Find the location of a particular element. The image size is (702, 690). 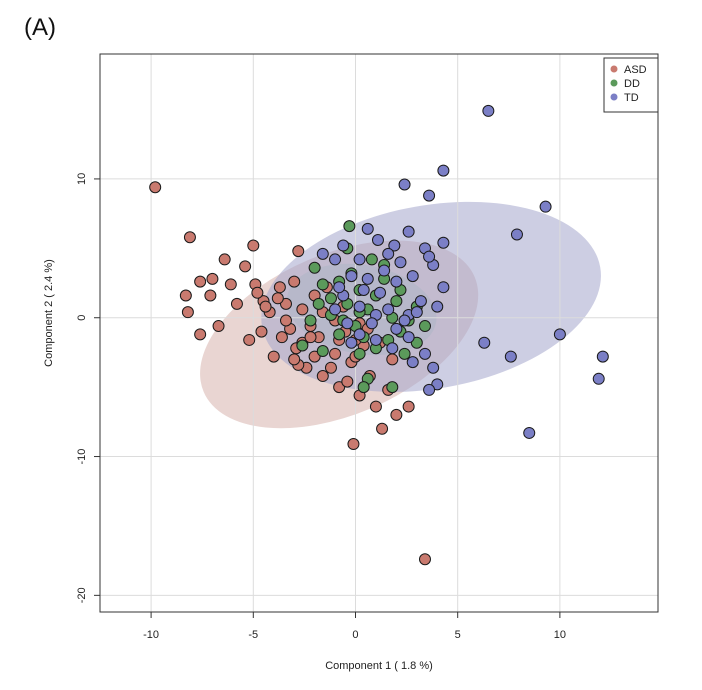

legend-swatch-dd is located at coordinates (614, 83).